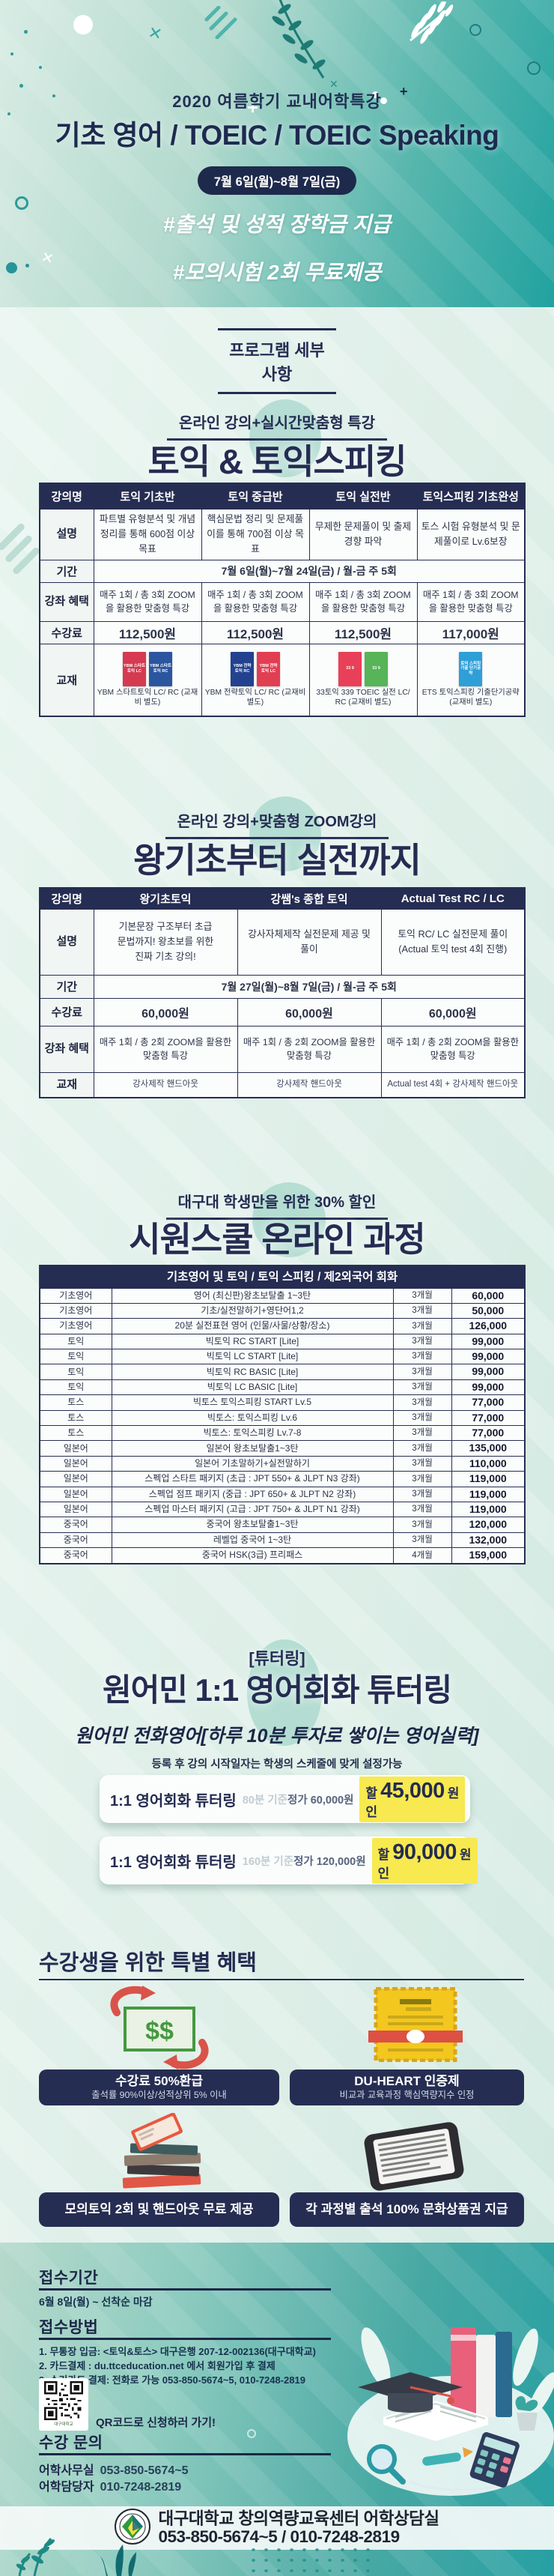 The height and width of the screenshot is (2576, 554). Describe the element at coordinates (67, 571) in the screenshot. I see `row-label: 기간` at that location.